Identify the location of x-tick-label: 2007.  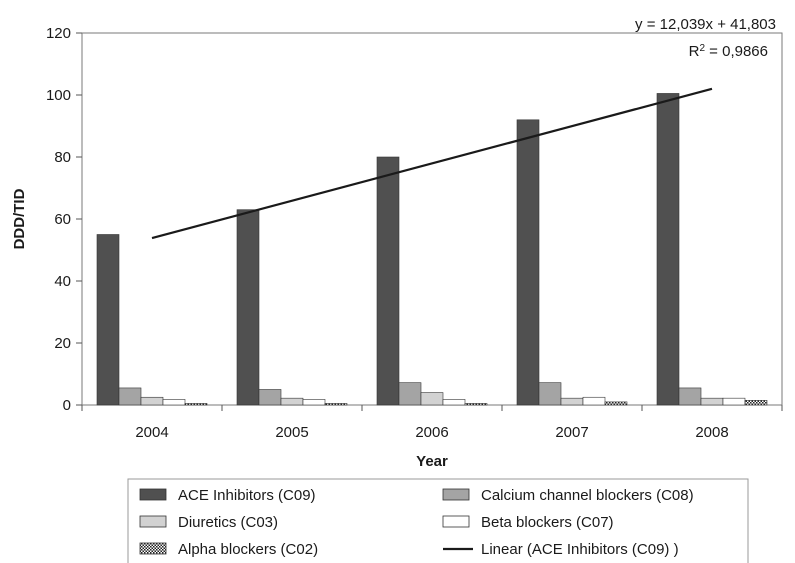
(571, 432).